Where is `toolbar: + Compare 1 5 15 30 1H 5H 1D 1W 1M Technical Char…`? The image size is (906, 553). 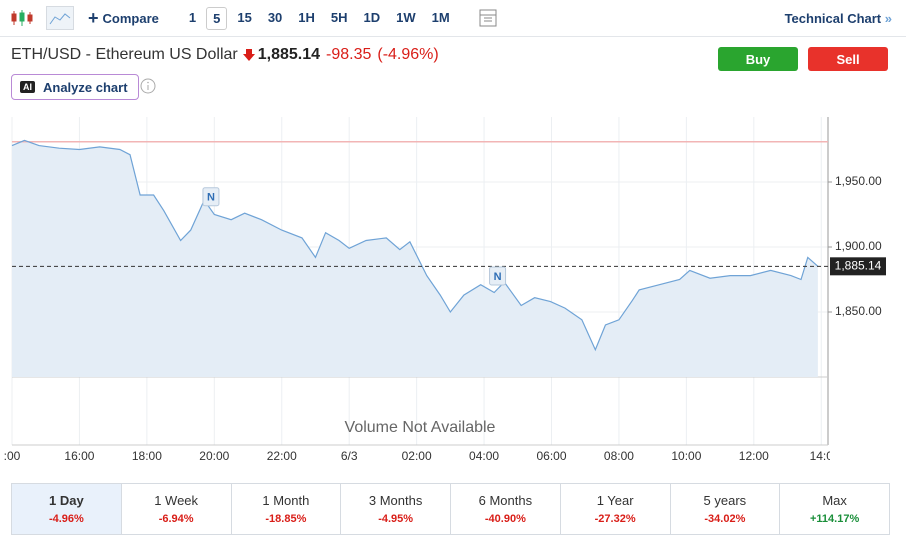
toolbar: + Compare 1 5 15 30 1H 5H 1D 1W 1M Technical Char… is located at coordinates (453, 18).